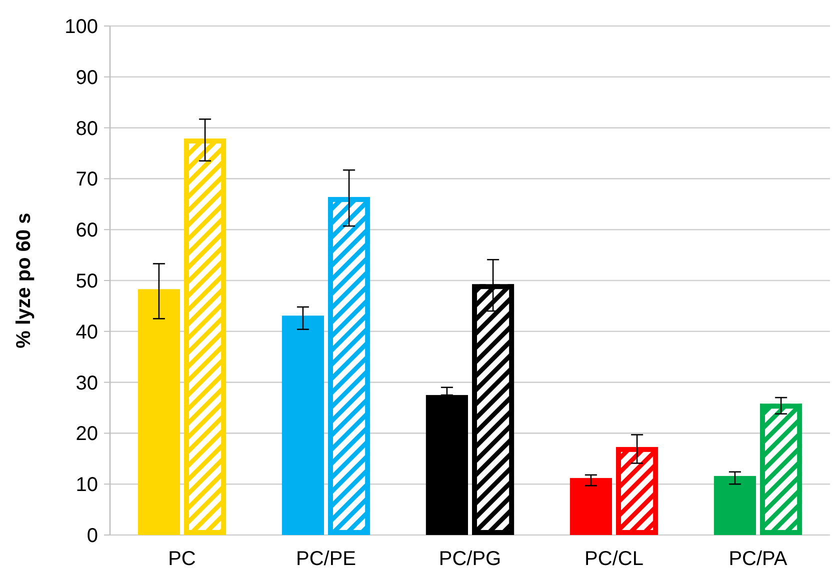  Describe the element at coordinates (326, 559) in the screenshot. I see `x-tick-label: PC/PE` at that location.